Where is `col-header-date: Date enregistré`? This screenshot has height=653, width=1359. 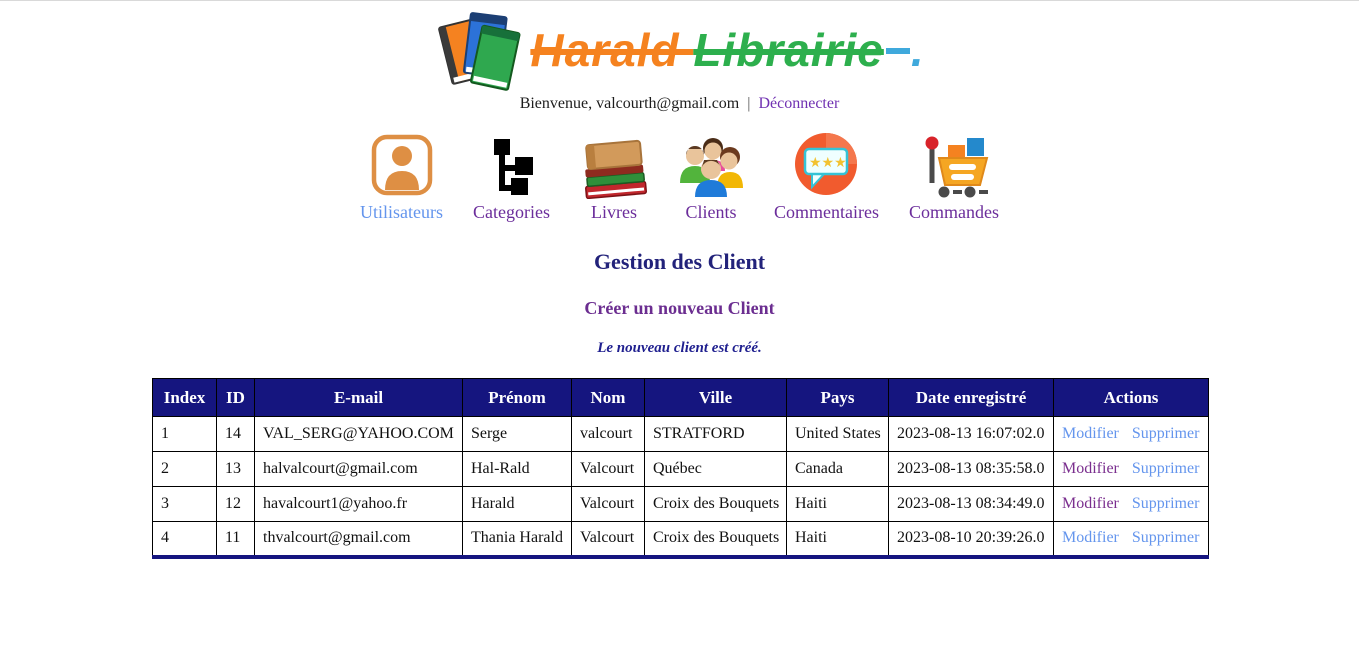 col-header-date: Date enregistré is located at coordinates (971, 397).